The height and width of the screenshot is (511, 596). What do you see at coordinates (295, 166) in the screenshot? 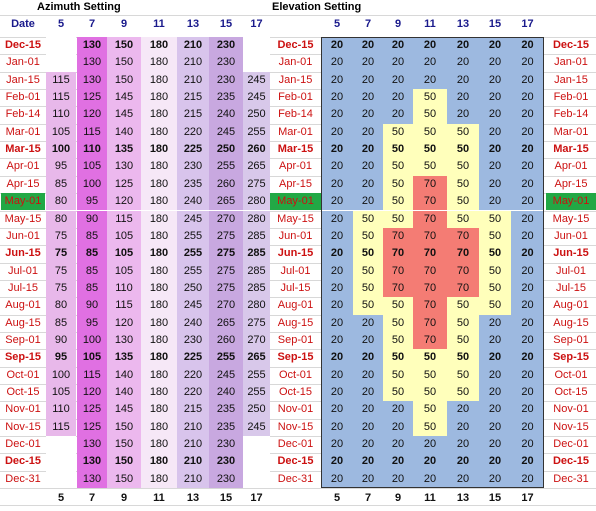
I see `date-cell: Apr-01` at bounding box center [295, 166].